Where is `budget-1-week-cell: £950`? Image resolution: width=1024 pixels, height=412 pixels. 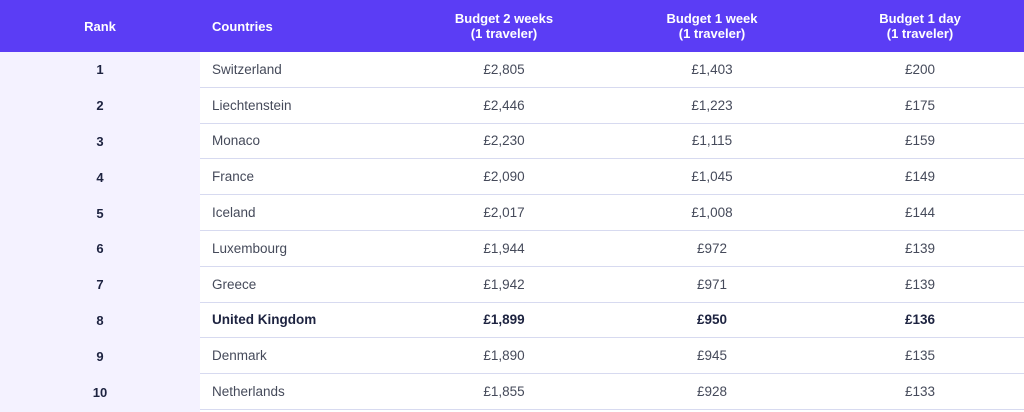 budget-1-week-cell: £950 is located at coordinates (712, 320).